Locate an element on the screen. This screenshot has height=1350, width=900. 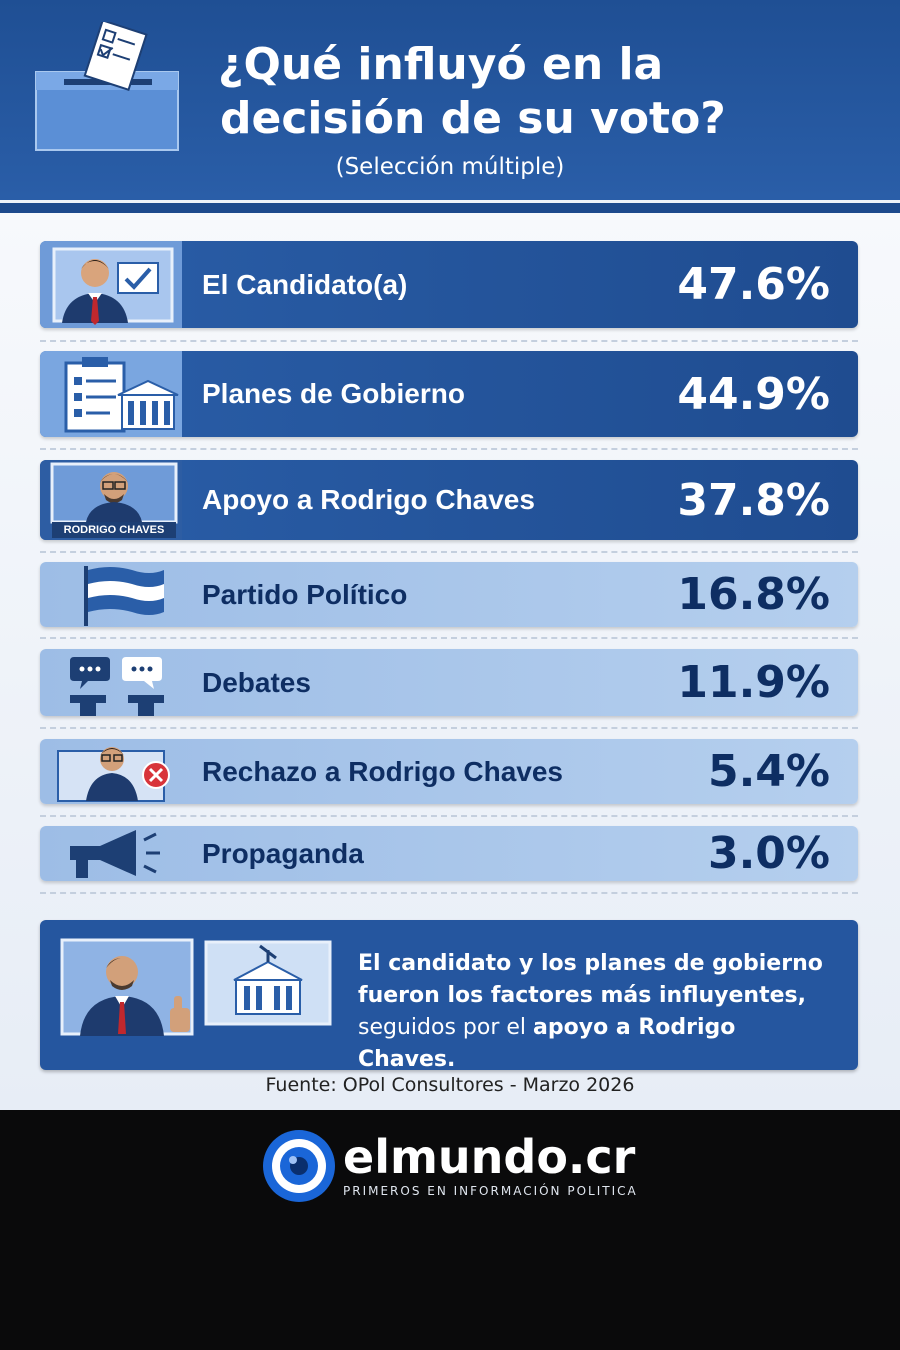
ballot-box-icon is located at coordinates (107, 86).